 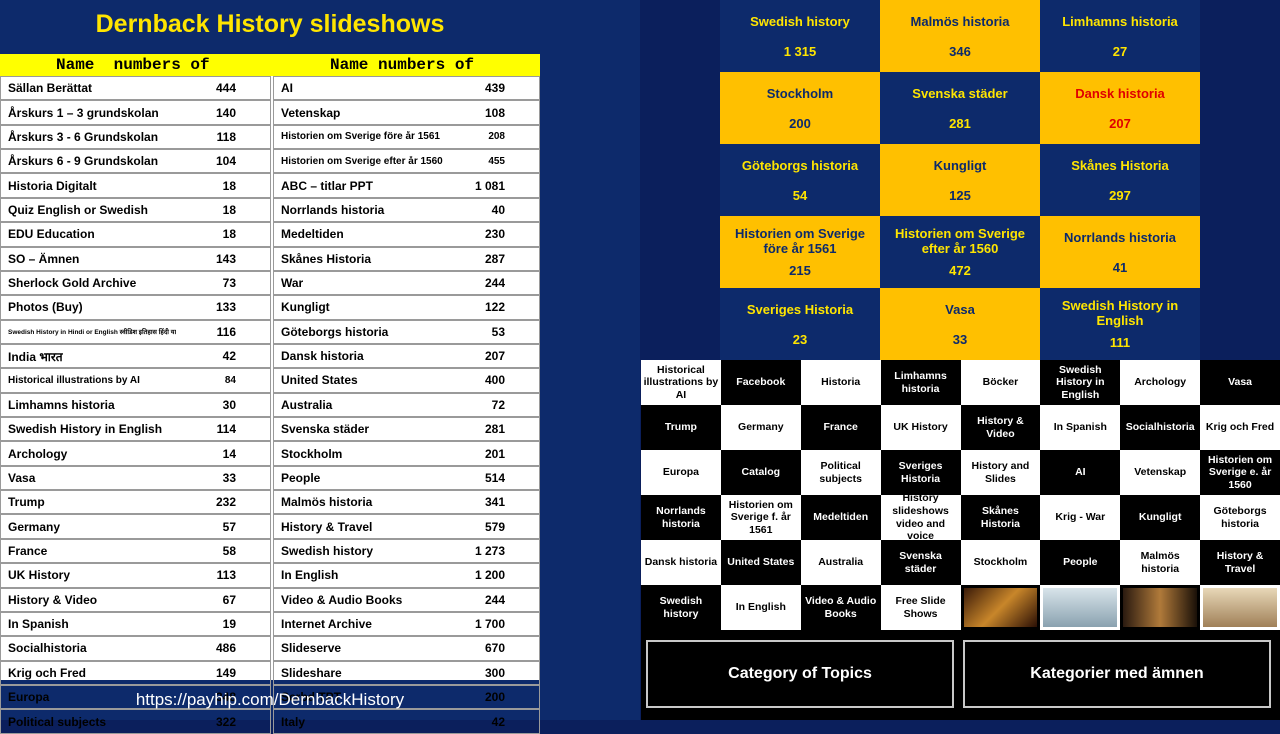 What do you see at coordinates (494, 112) in the screenshot?
I see `row-value: 108` at bounding box center [494, 112].